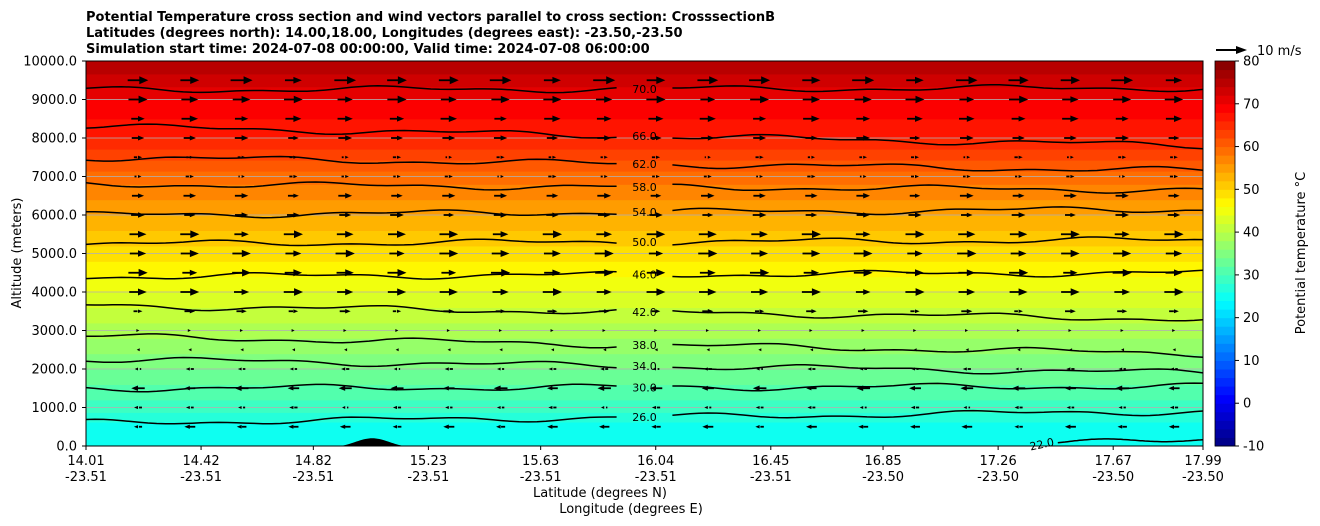  Describe the element at coordinates (313, 461) in the screenshot. I see `x-tick-label-lat: 14.82` at that location.